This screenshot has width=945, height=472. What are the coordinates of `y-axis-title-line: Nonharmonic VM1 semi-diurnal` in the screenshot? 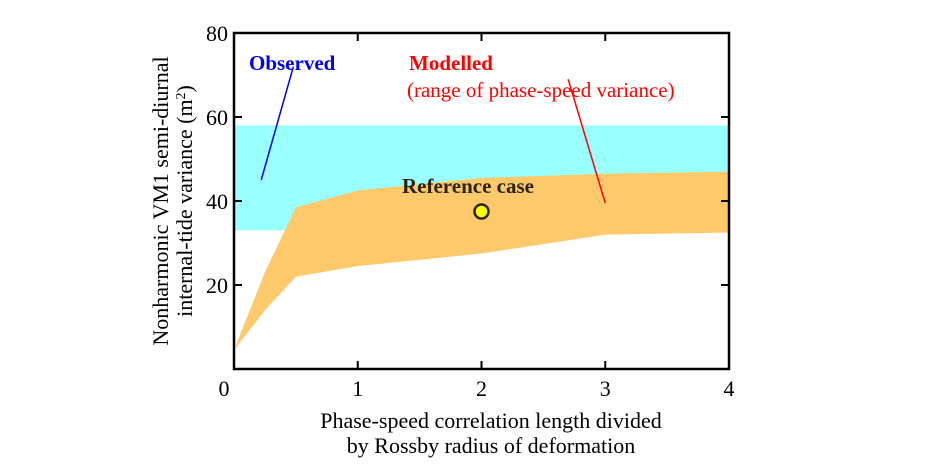 It's located at (160, 200).